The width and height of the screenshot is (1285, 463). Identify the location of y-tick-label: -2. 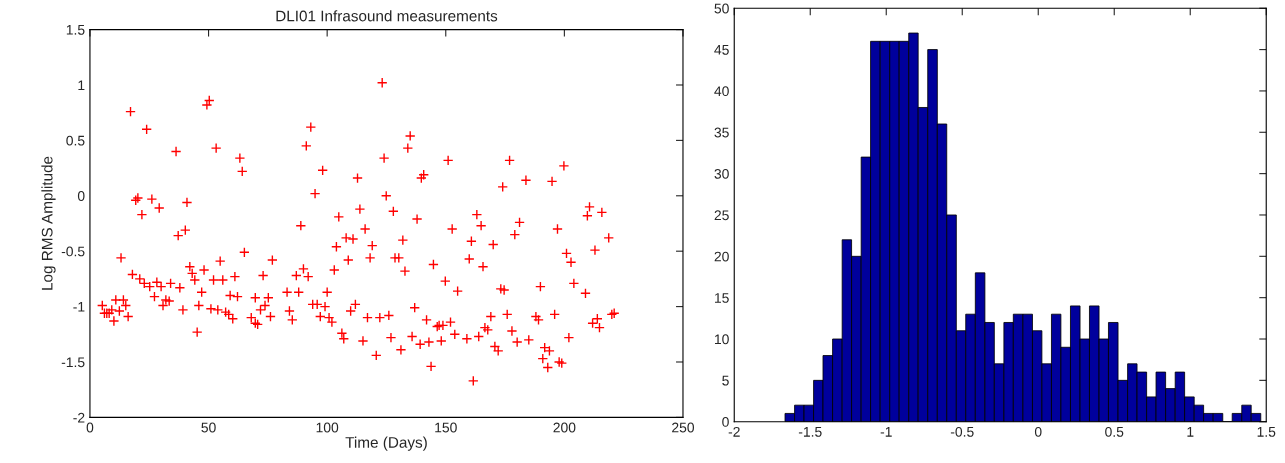
(79, 417).